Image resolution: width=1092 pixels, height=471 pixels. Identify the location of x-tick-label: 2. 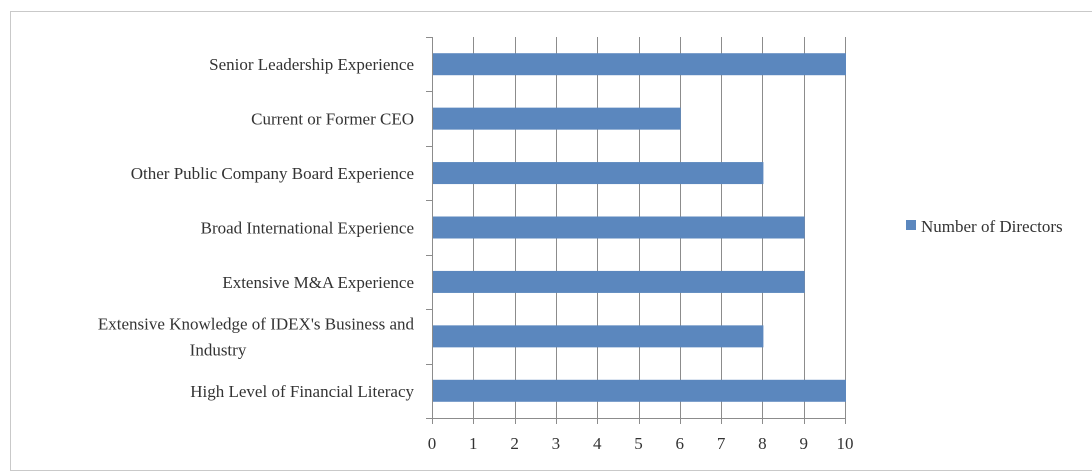
(514, 443).